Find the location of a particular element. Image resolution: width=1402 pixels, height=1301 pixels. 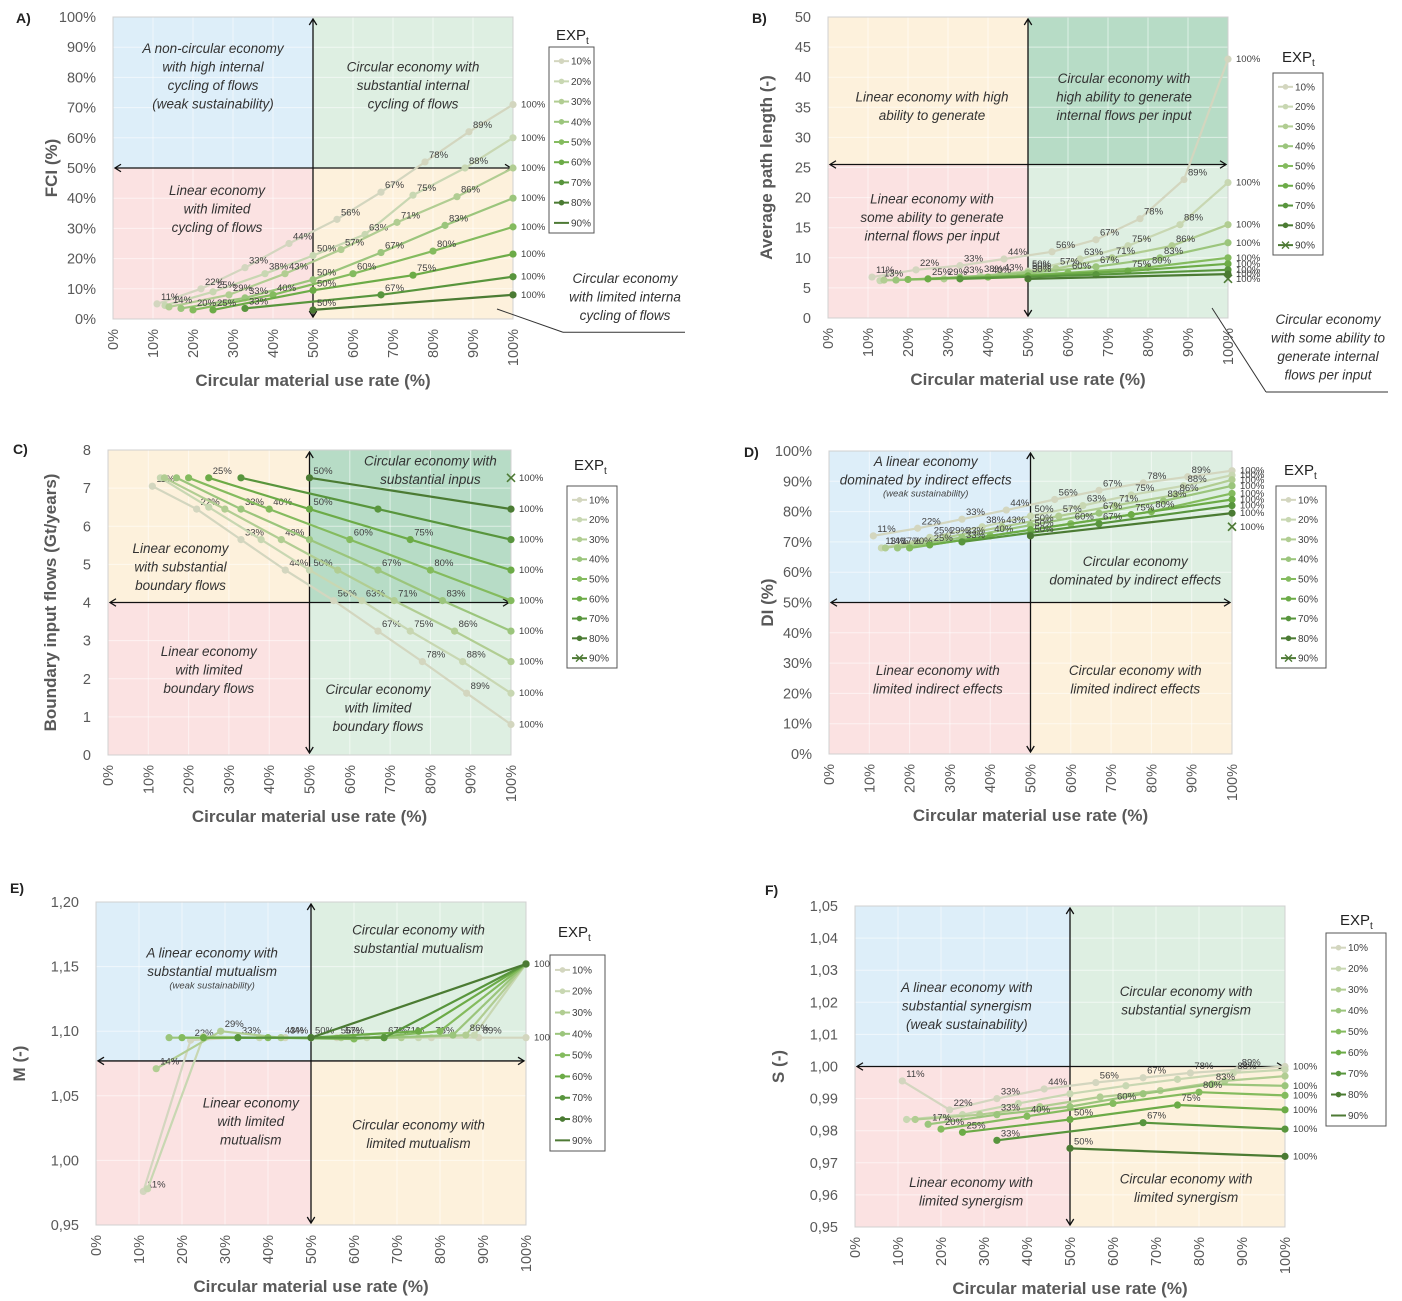

y-axis-title: Average path length (-) is located at coordinates (766, 167).